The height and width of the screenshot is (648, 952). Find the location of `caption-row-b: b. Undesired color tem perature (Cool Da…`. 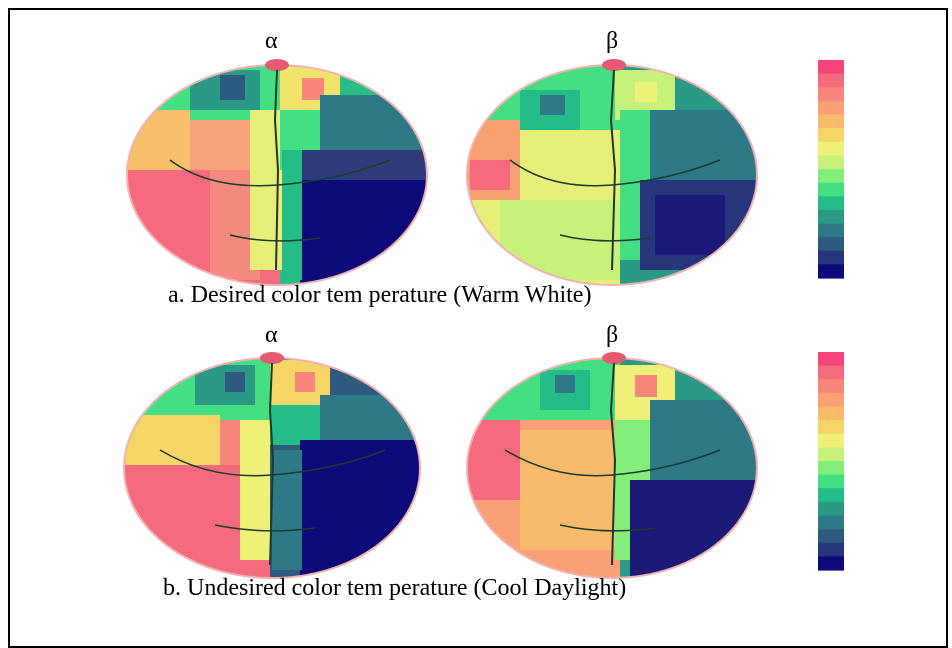

caption-row-b: b. Undesired color tem perature (Cool Da… is located at coordinates (395, 588).